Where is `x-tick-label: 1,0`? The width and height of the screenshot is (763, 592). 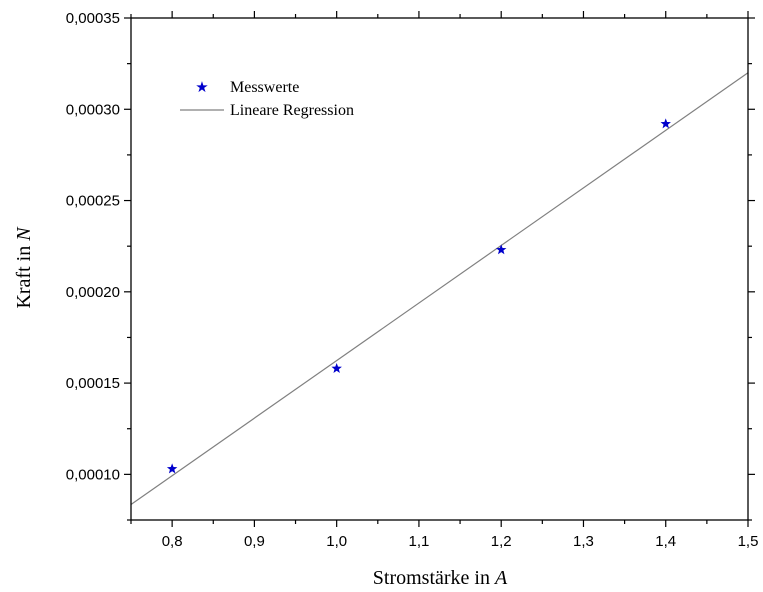
x-tick-label: 1,0 is located at coordinates (336, 541).